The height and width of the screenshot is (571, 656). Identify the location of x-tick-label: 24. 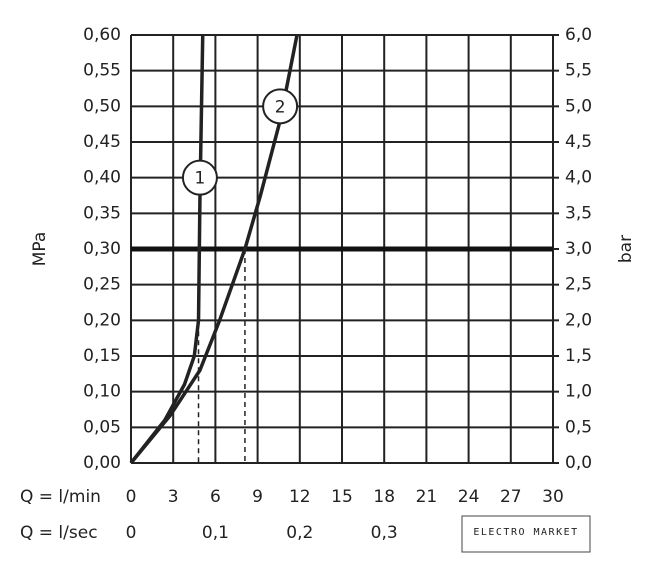
(469, 497).